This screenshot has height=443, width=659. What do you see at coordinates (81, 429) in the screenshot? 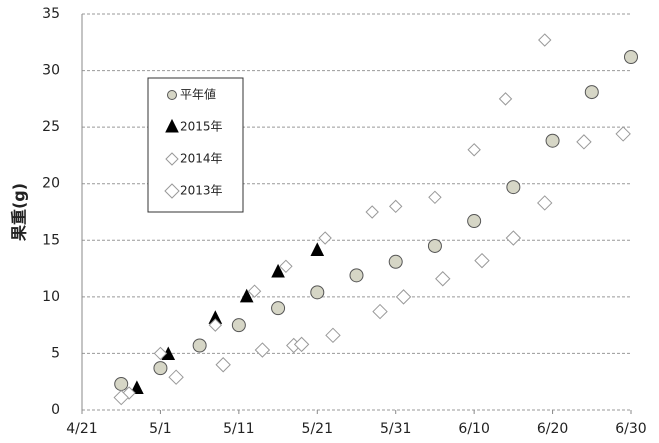
I see `x-tick-label: 4/21` at bounding box center [81, 429].